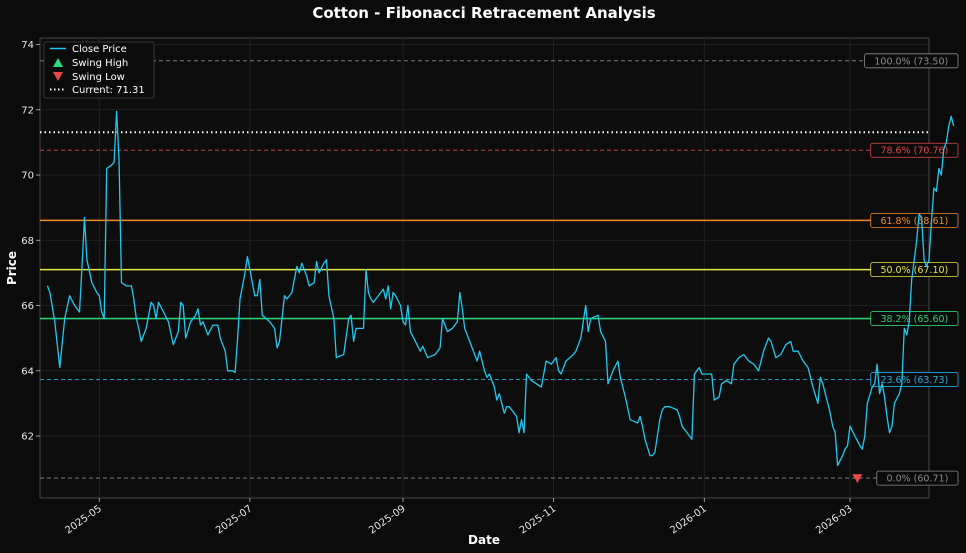  I want to click on fib-level-label: 78.6% (70.76), so click(914, 151).